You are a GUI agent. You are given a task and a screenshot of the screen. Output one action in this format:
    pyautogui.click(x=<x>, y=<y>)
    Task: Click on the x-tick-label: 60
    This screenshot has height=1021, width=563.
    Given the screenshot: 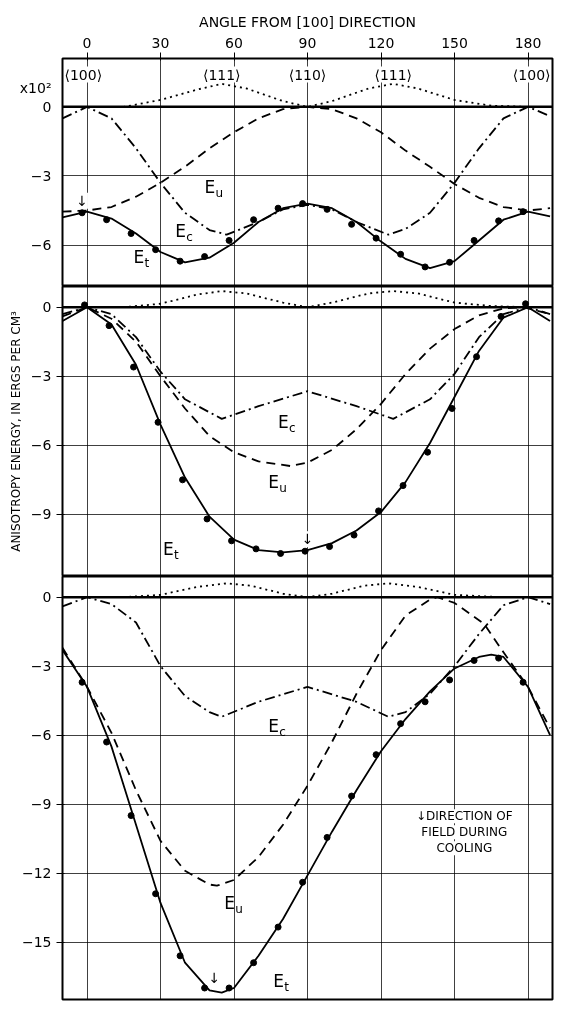 What is the action you would take?
    pyautogui.click(x=234, y=42)
    